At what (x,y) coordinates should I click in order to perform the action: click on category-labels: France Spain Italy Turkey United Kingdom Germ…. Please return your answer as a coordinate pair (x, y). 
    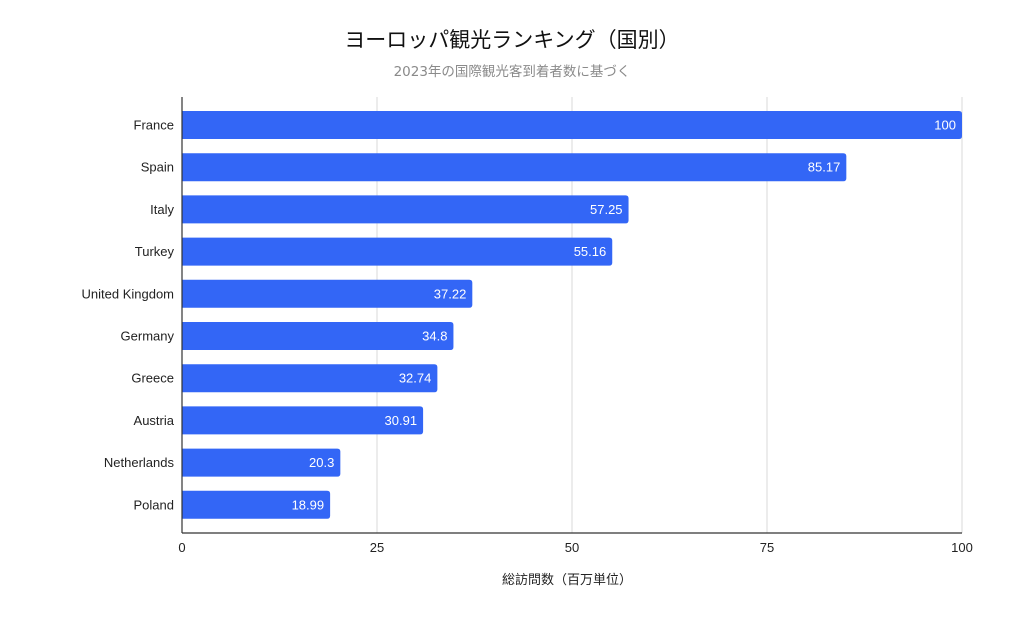
    Looking at the image, I should click on (128, 315).